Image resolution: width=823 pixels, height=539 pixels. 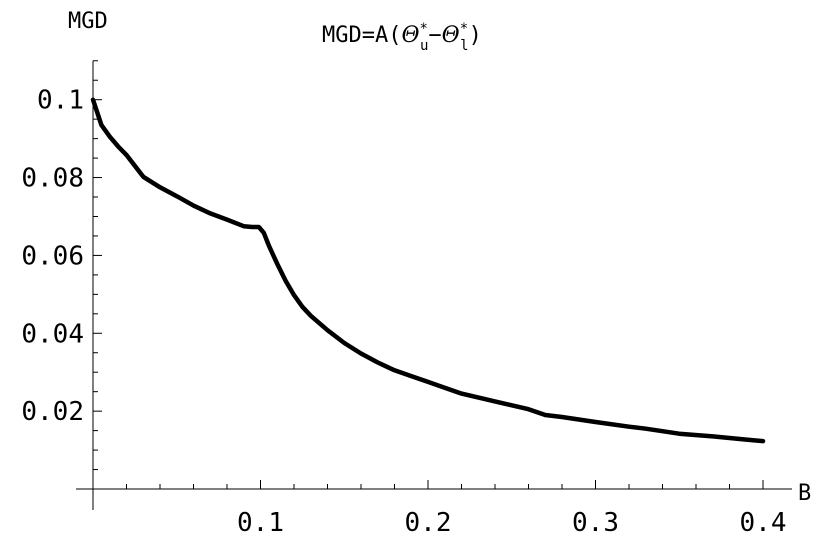 I want to click on chart-title-minus: −, so click(x=434, y=35).